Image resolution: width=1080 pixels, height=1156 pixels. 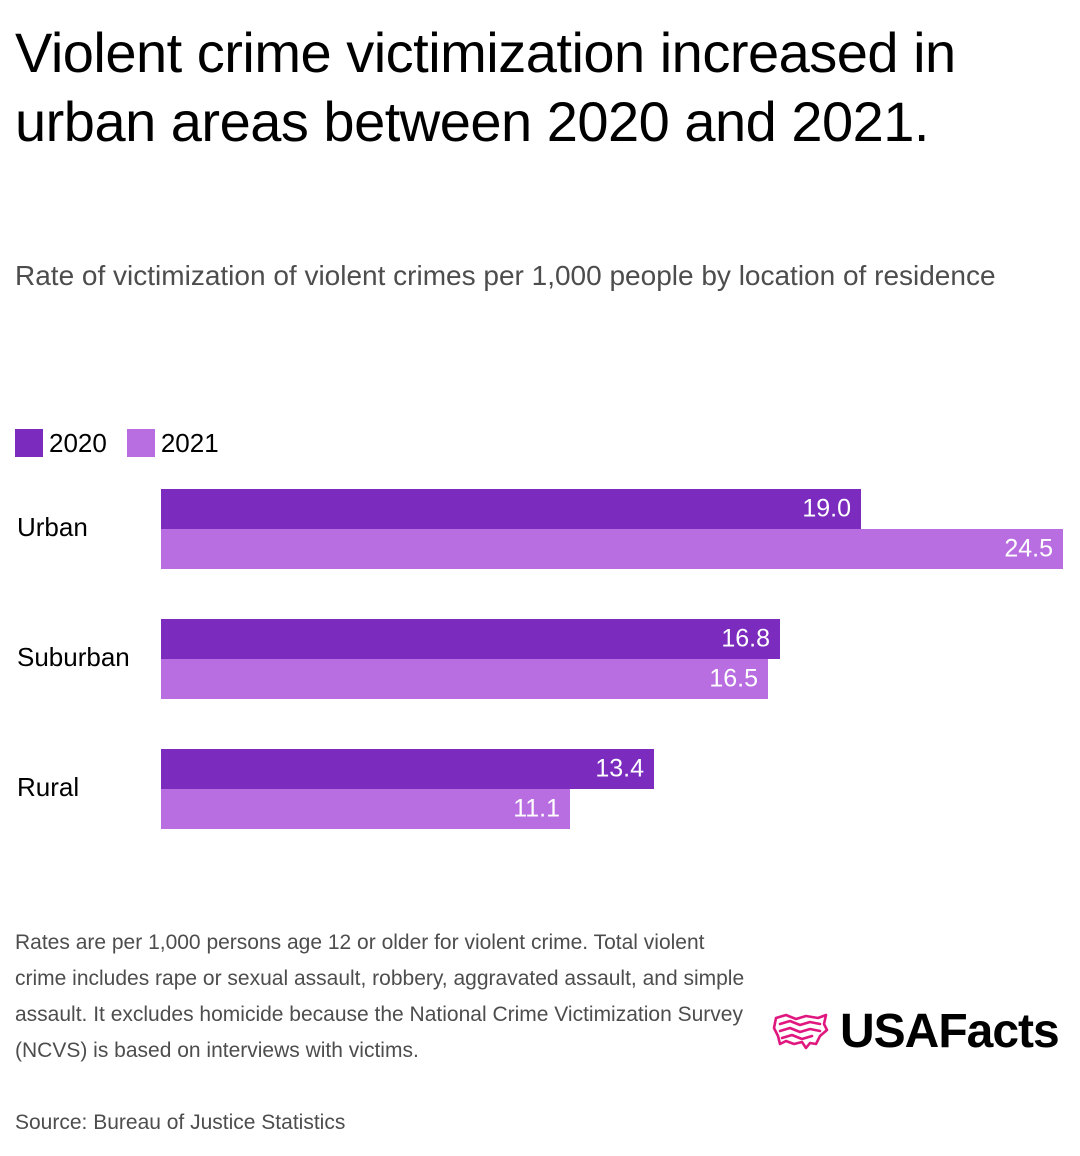 I want to click on legend-swatch-2020, so click(x=29, y=443).